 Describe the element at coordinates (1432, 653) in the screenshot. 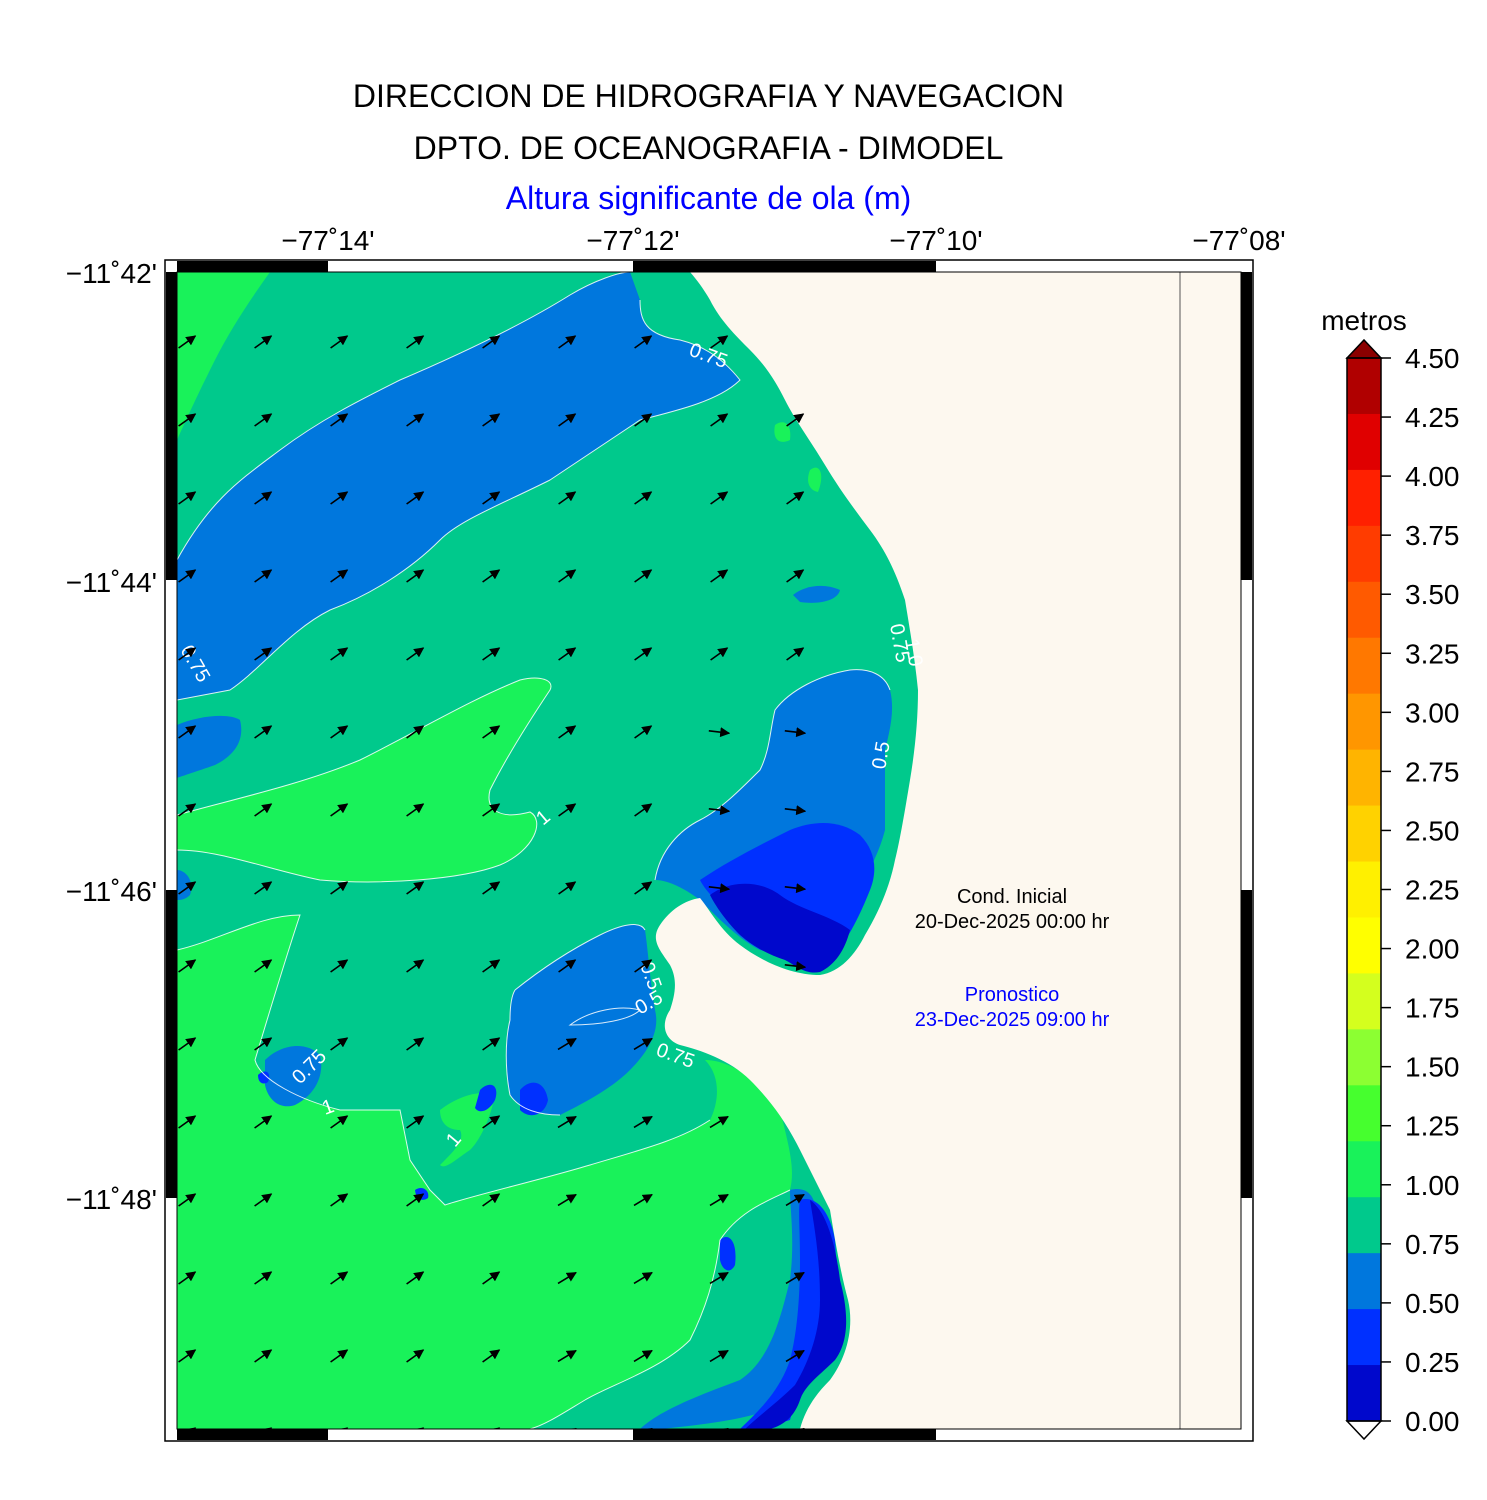

I see `colorbar-label: 3.25` at that location.